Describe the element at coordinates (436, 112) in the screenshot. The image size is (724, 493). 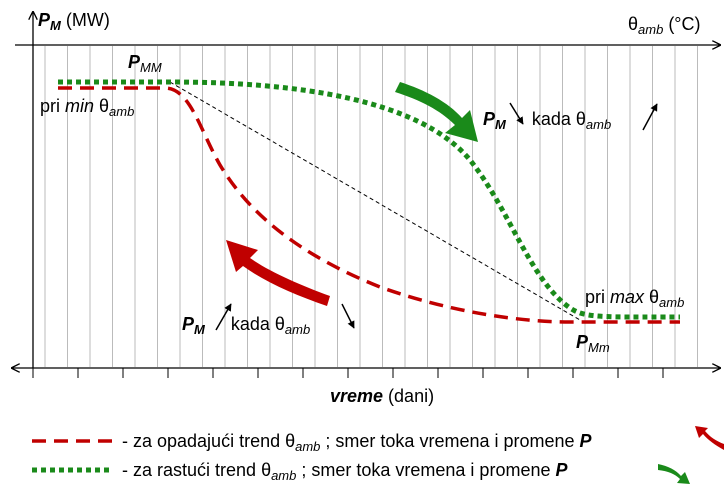
I see `rising-arrow` at that location.